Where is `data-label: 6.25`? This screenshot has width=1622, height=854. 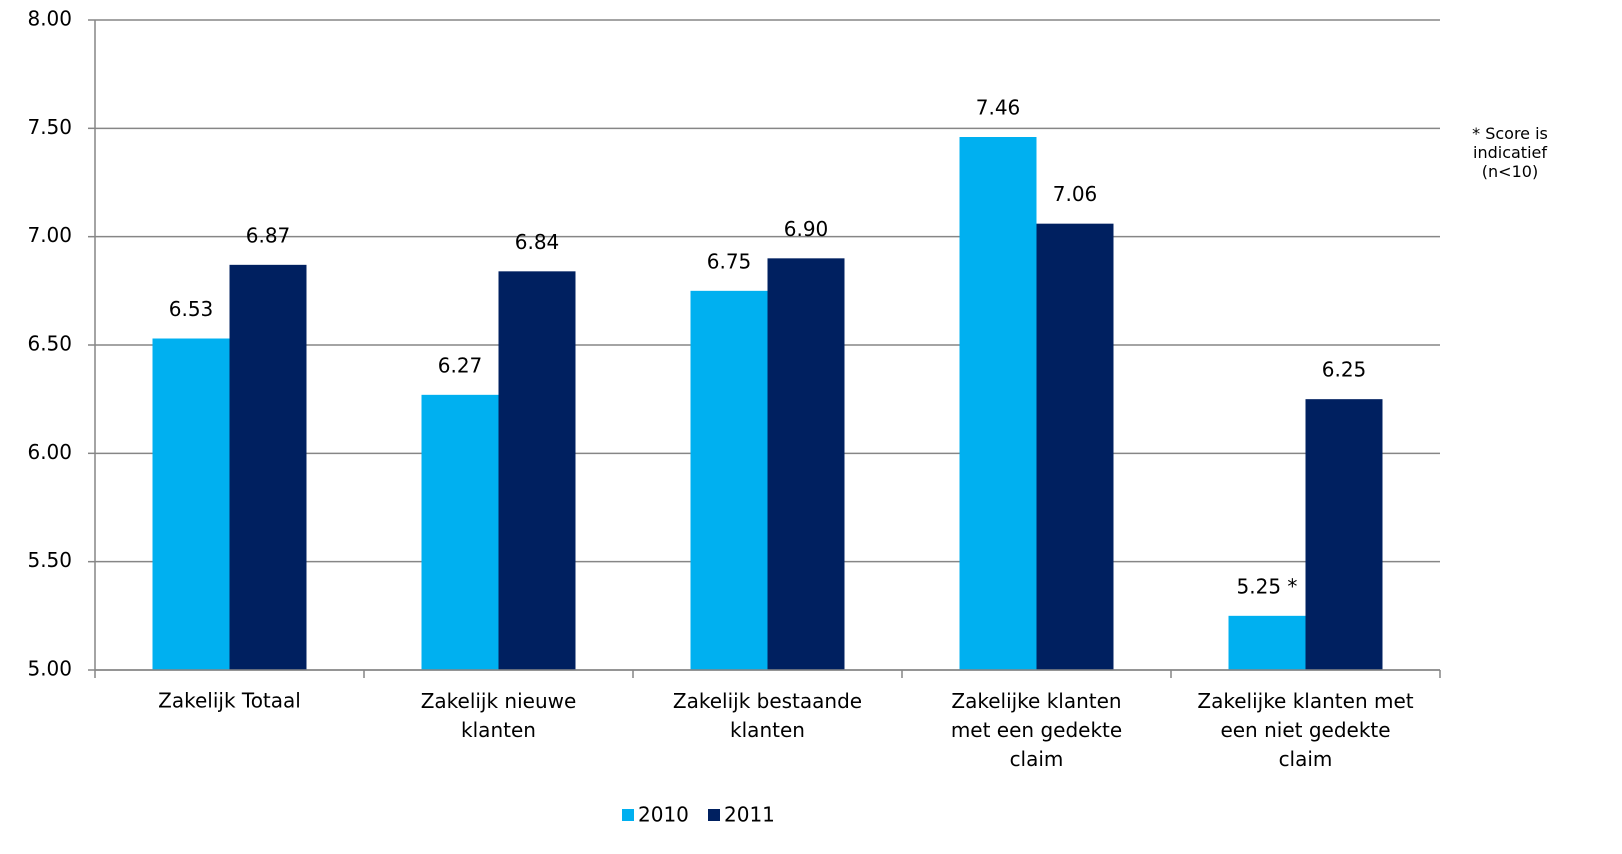
data-label: 6.25 is located at coordinates (1344, 370).